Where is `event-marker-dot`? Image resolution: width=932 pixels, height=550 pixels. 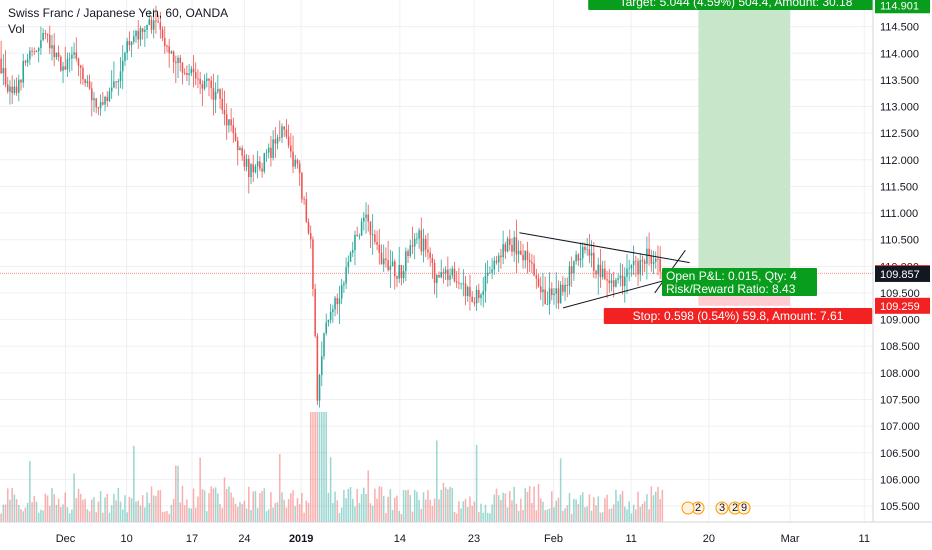
event-marker-dot is located at coordinates (688, 508).